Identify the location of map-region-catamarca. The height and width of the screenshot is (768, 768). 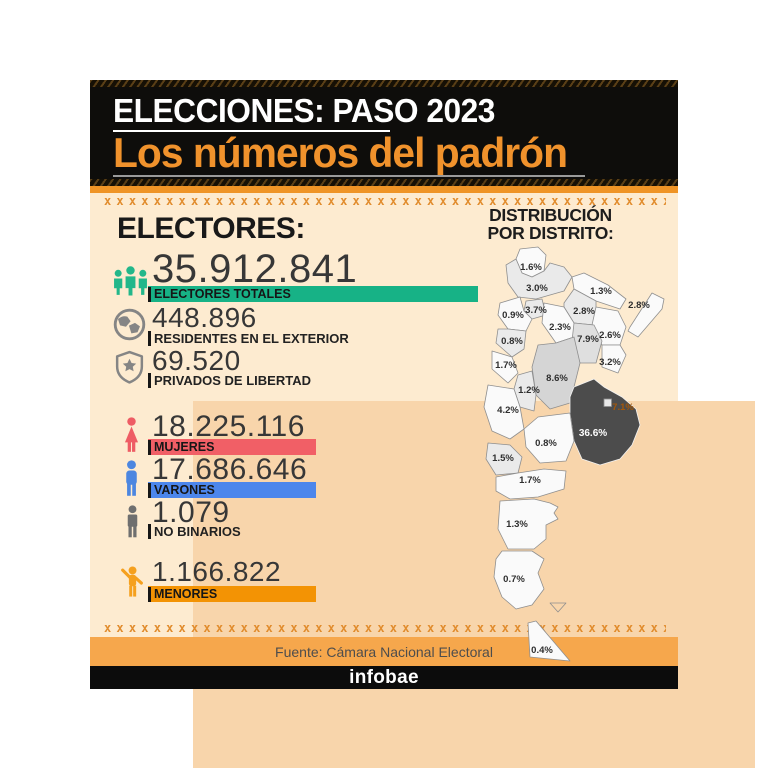
(515, 314).